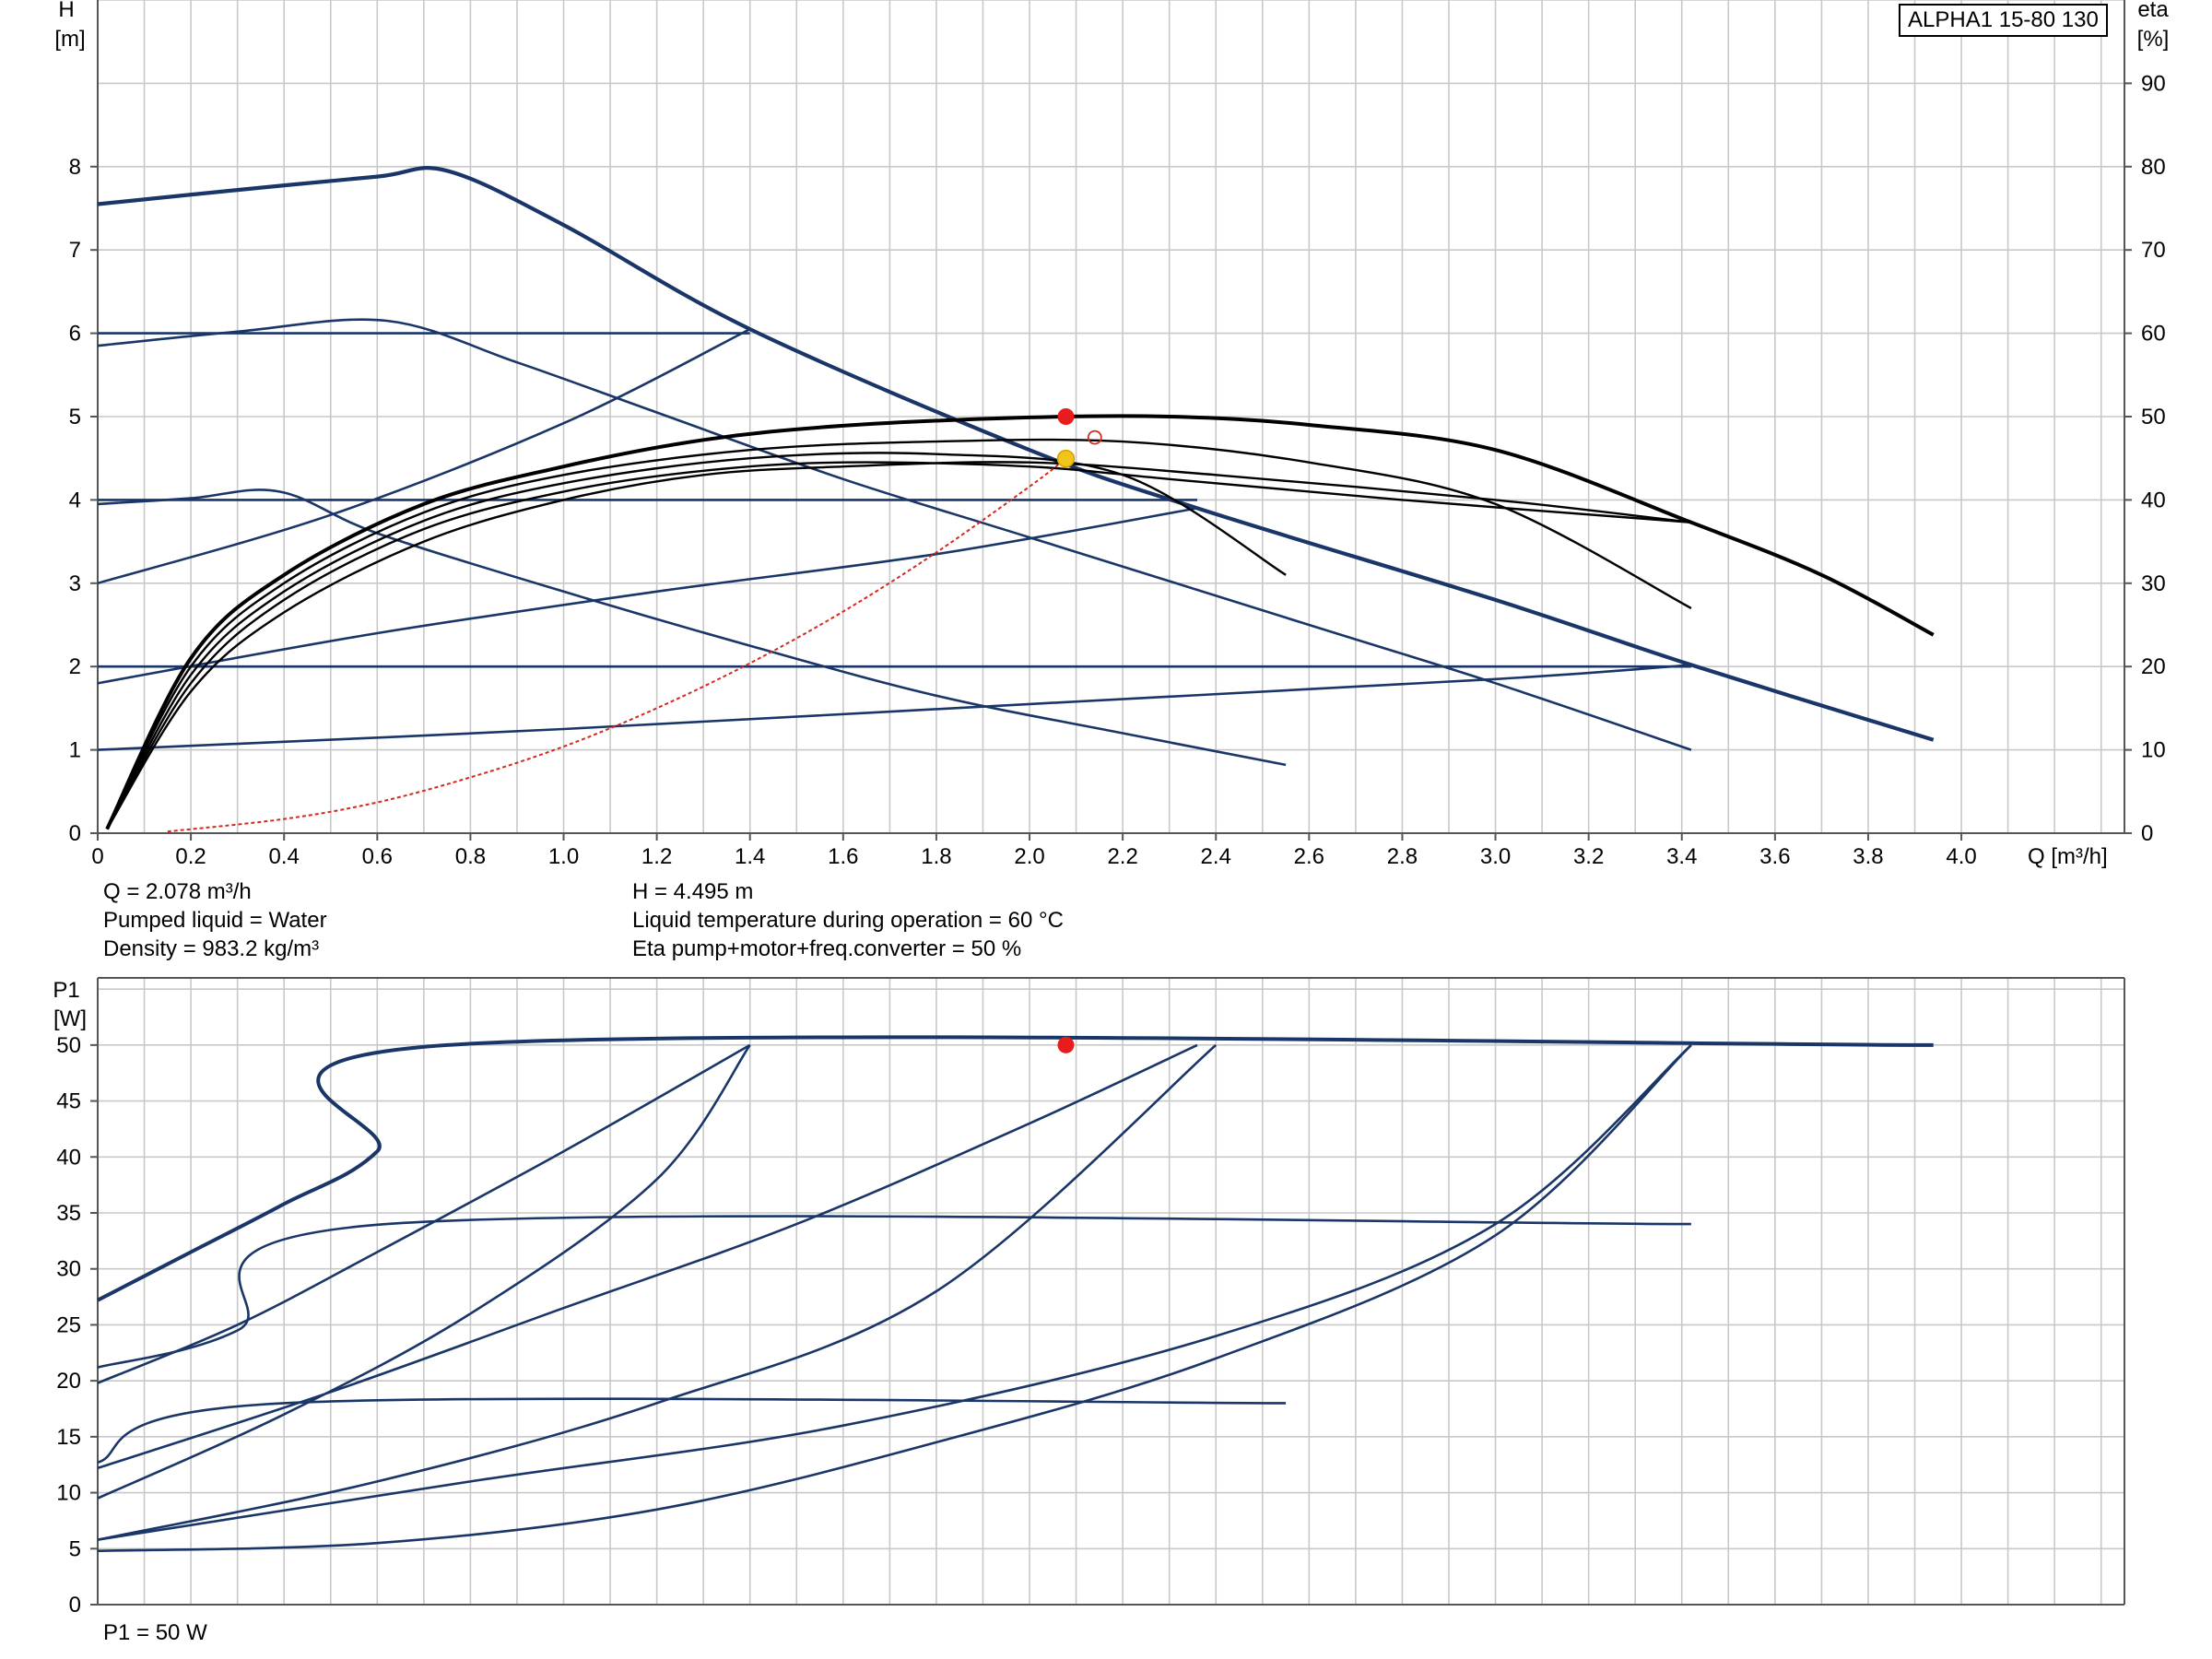 The width and height of the screenshot is (2212, 1659). Describe the element at coordinates (2153, 417) in the screenshot. I see `y2-tick-label: 50` at that location.